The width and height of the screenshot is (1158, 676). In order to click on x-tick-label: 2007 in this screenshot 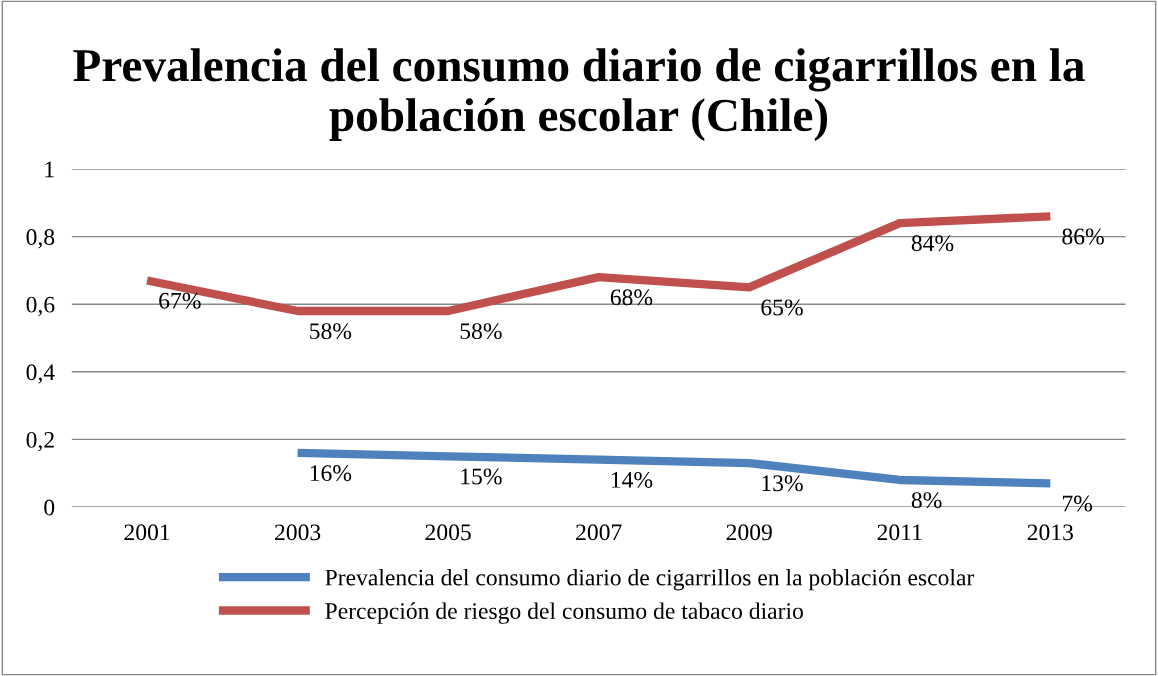, I will do `click(599, 532)`.